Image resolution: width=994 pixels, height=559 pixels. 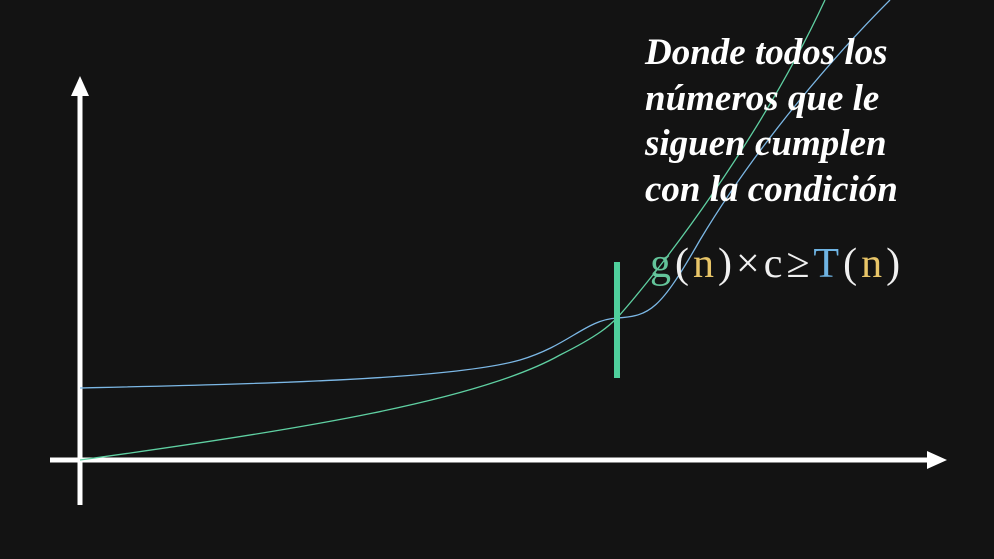 I want to click on formula-part: g, so click(x=660, y=264).